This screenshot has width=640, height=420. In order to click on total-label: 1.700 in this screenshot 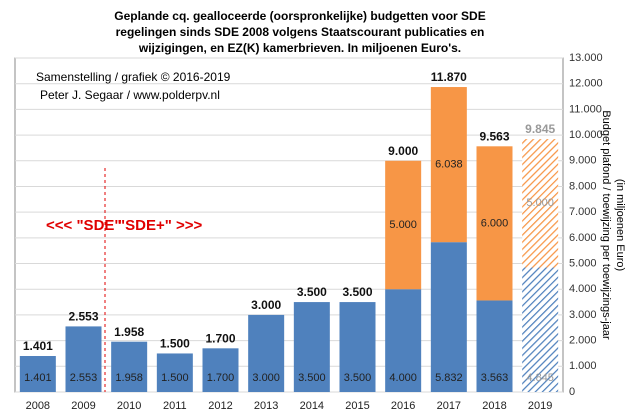, I will do `click(220, 338)`.